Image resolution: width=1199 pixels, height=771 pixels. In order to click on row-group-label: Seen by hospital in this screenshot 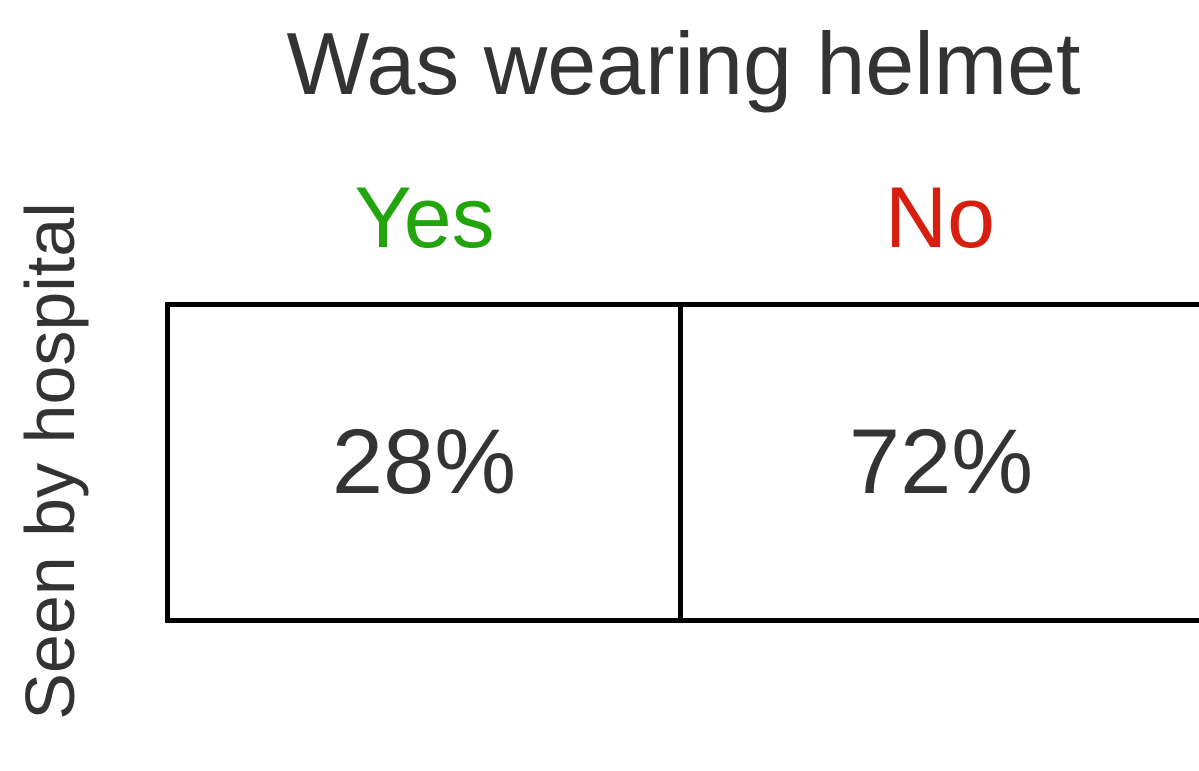, I will do `click(50, 460)`.